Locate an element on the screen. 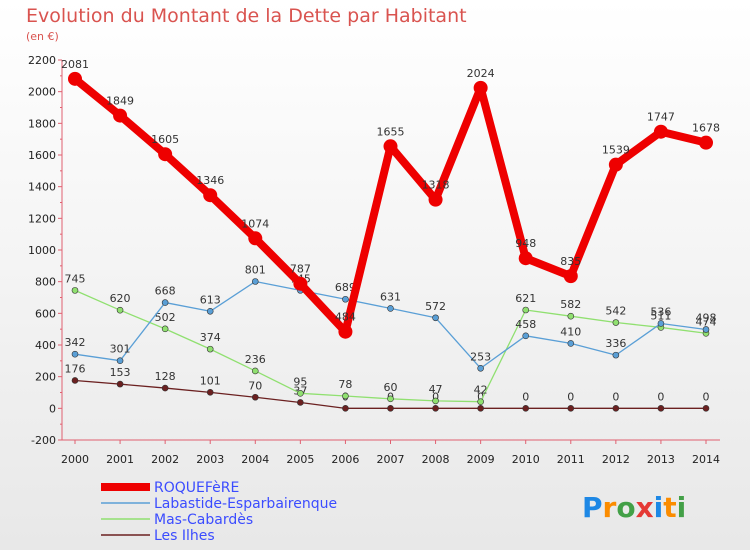 The width and height of the screenshot is (750, 550). x-tick-label: 2009 is located at coordinates (481, 459).